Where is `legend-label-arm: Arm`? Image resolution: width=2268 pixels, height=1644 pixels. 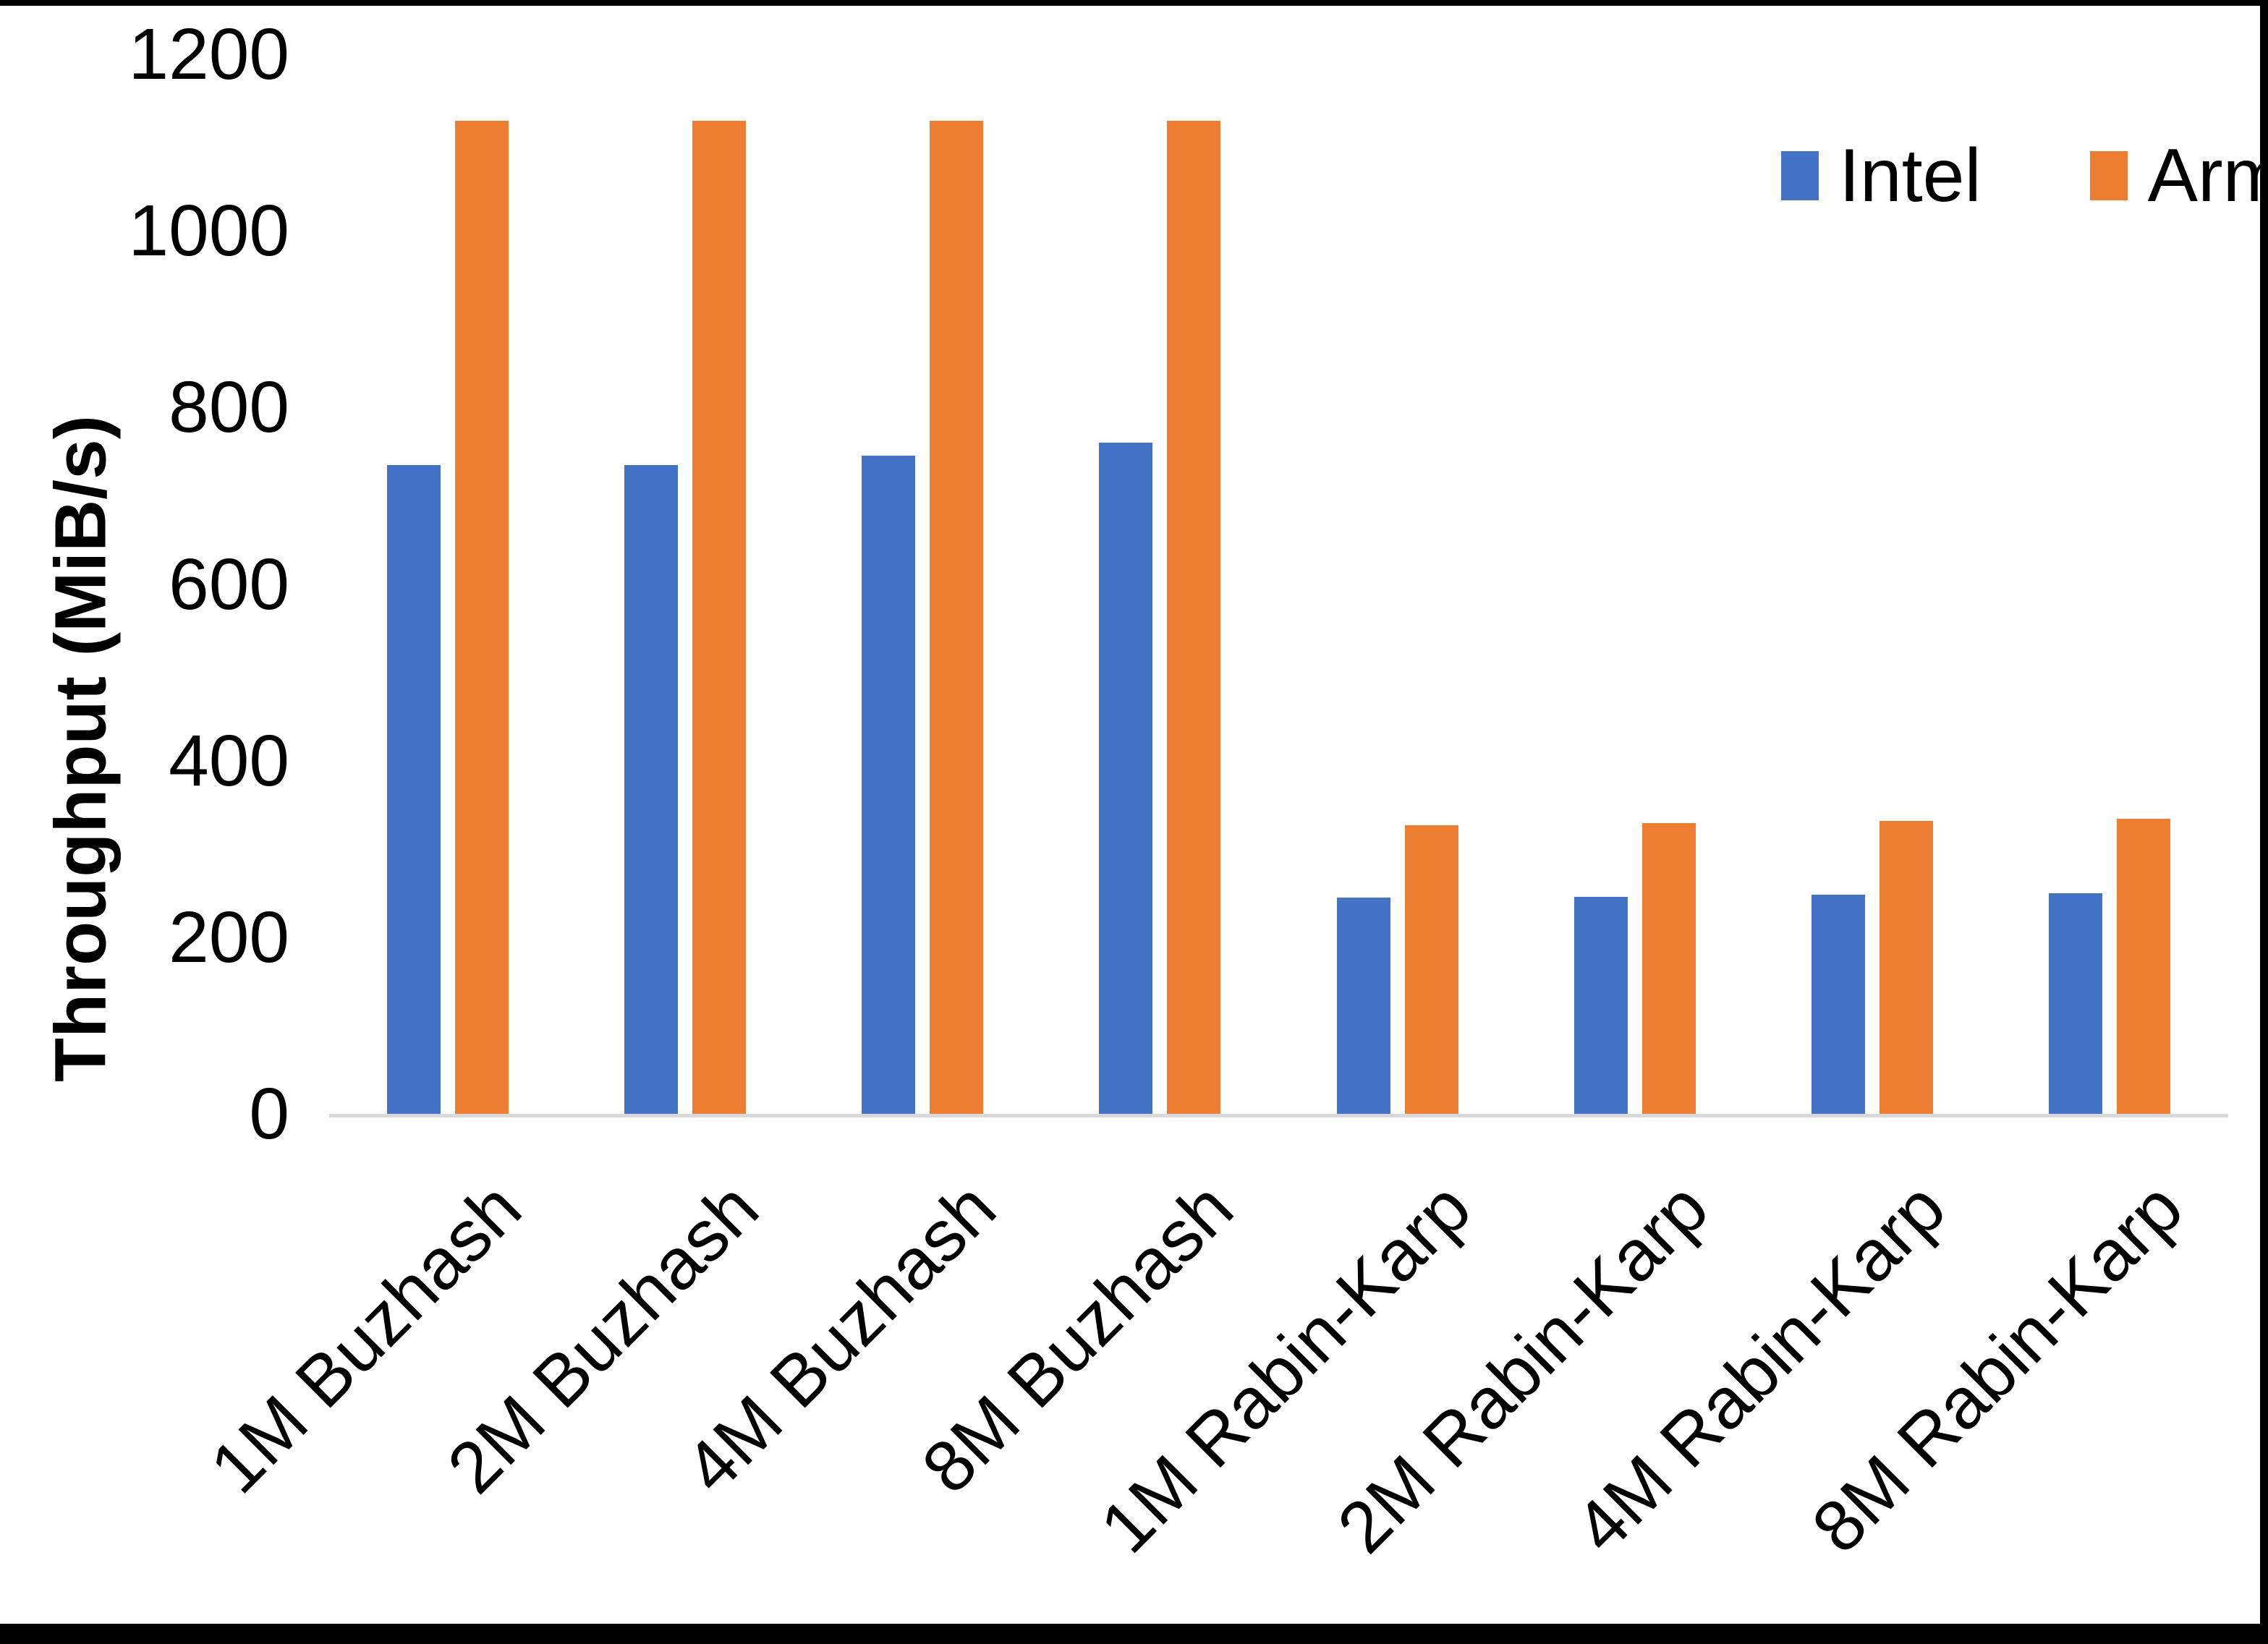 legend-label-arm: Arm is located at coordinates (2207, 176).